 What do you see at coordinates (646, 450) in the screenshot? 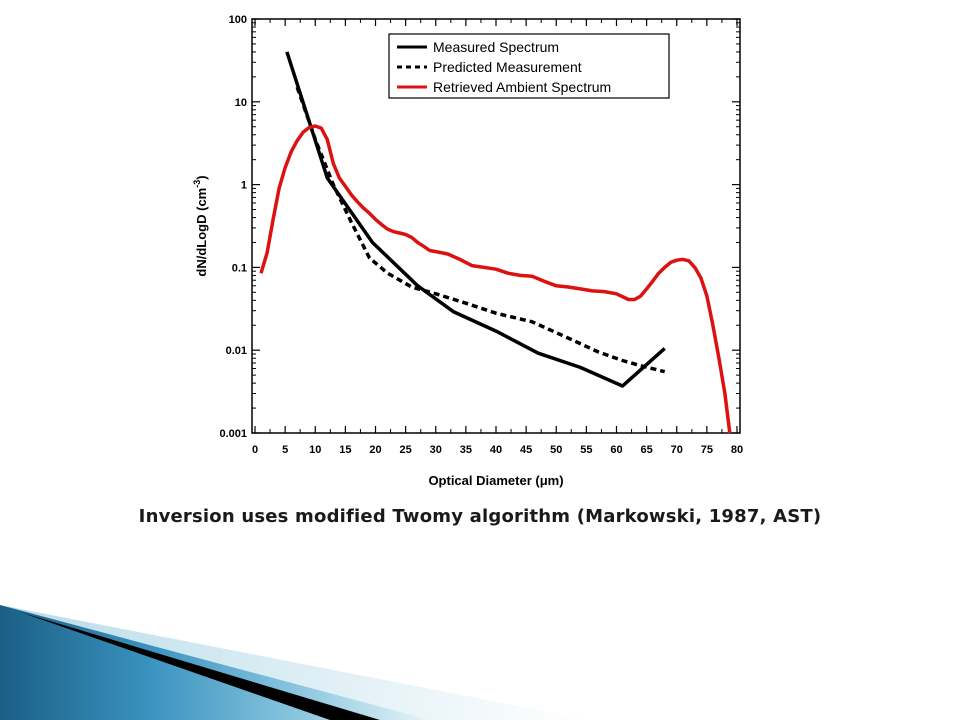
I see `x-tick-label: 65` at bounding box center [646, 450].